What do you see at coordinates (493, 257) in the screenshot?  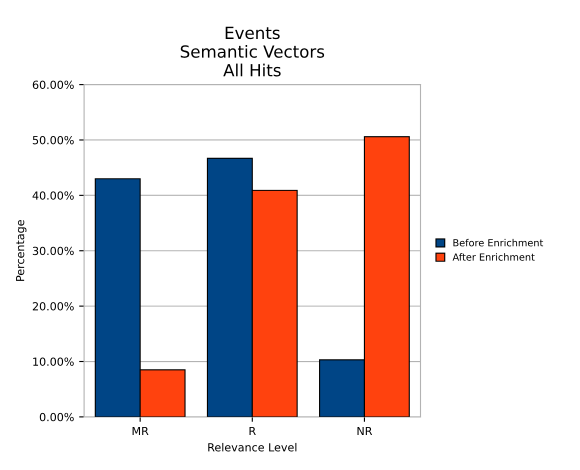 I see `legend-label: After Enrichment` at bounding box center [493, 257].